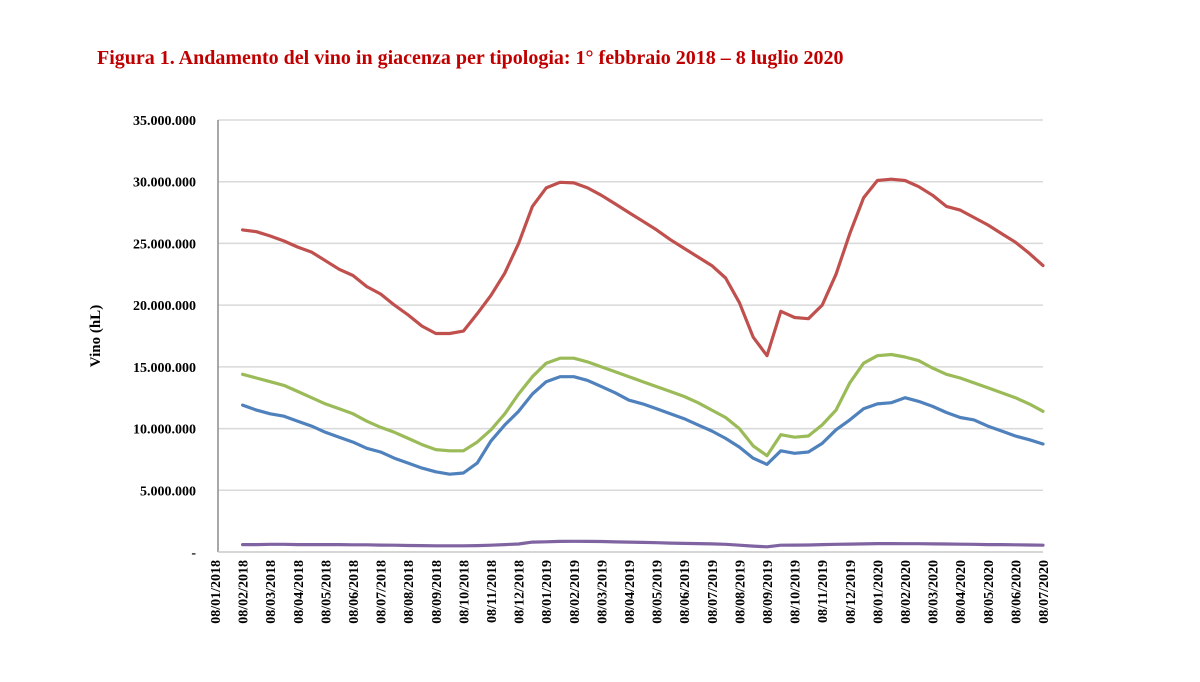 The image size is (1200, 682). What do you see at coordinates (602, 592) in the screenshot?
I see `x-tick-label: 08/03/2019` at bounding box center [602, 592].